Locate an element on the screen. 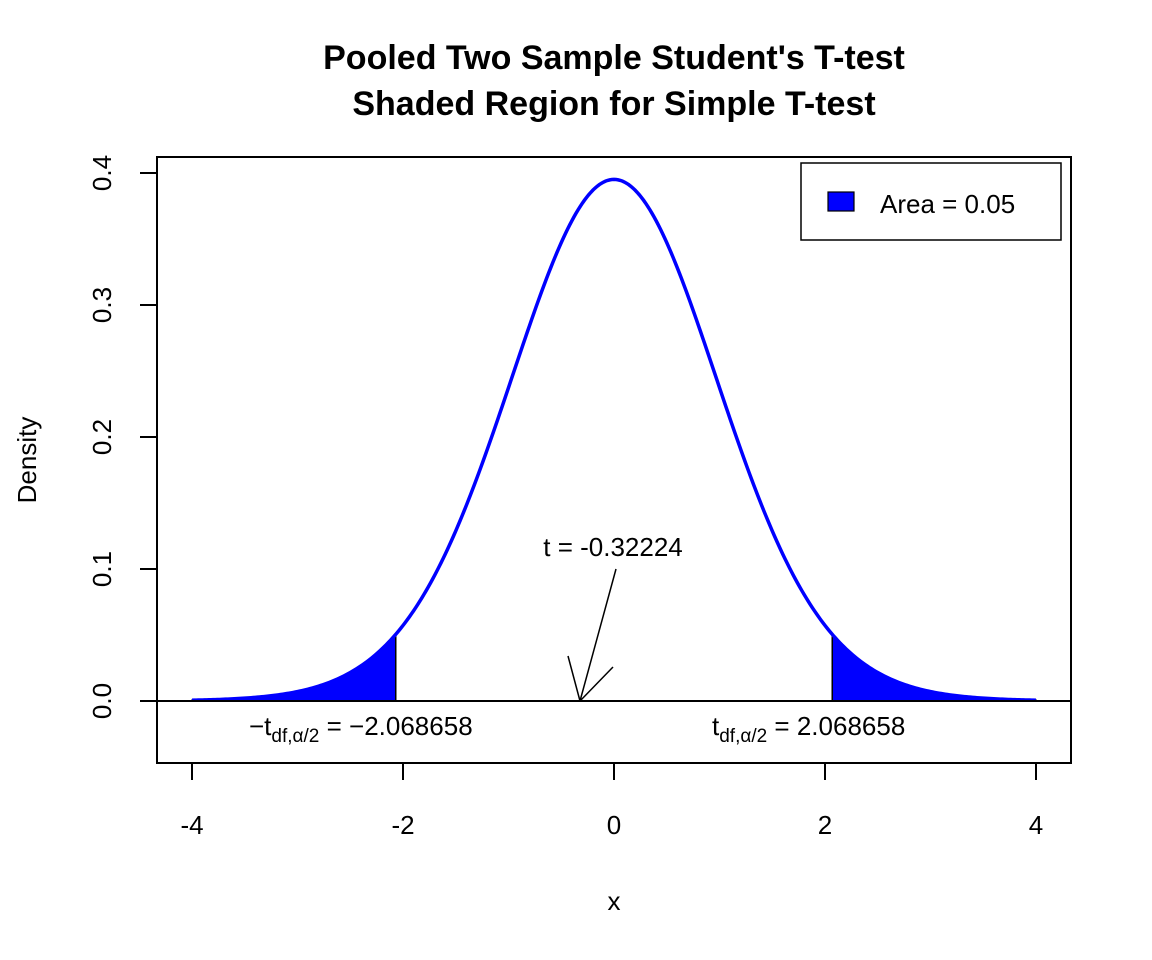 The height and width of the screenshot is (960, 1152). y-tick-label: 0.3 is located at coordinates (102, 305).